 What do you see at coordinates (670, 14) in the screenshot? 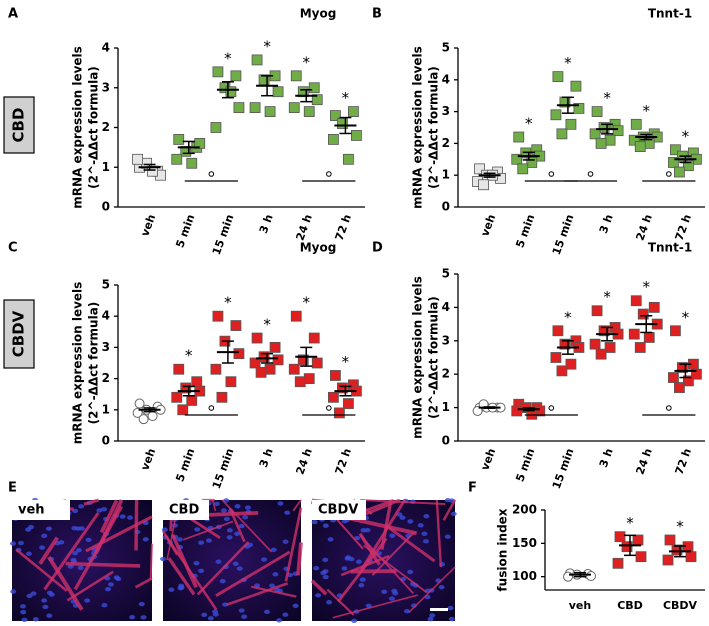
I see `chart-title: Tnnt-1` at bounding box center [670, 14].